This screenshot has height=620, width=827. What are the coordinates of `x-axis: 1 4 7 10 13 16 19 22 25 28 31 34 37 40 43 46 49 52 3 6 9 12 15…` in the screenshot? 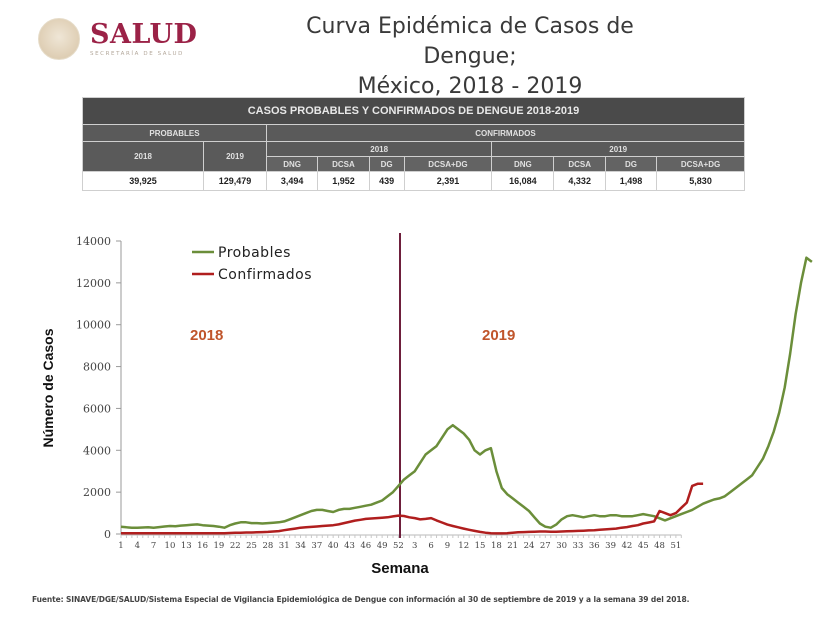 It's located at (400, 542).